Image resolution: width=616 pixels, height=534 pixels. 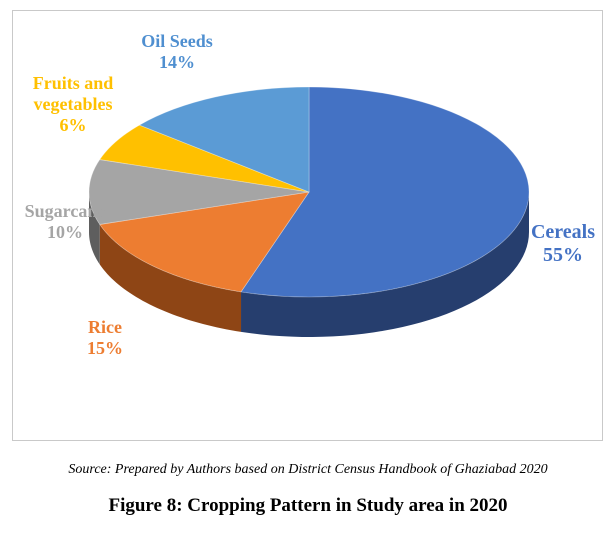 What do you see at coordinates (177, 62) in the screenshot?
I see `slice-label-value: 14%` at bounding box center [177, 62].